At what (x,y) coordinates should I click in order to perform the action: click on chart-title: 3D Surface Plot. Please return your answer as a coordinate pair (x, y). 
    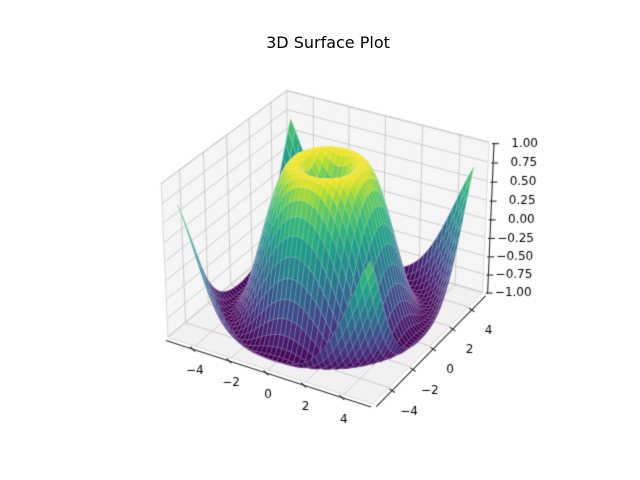
    Looking at the image, I should click on (328, 42).